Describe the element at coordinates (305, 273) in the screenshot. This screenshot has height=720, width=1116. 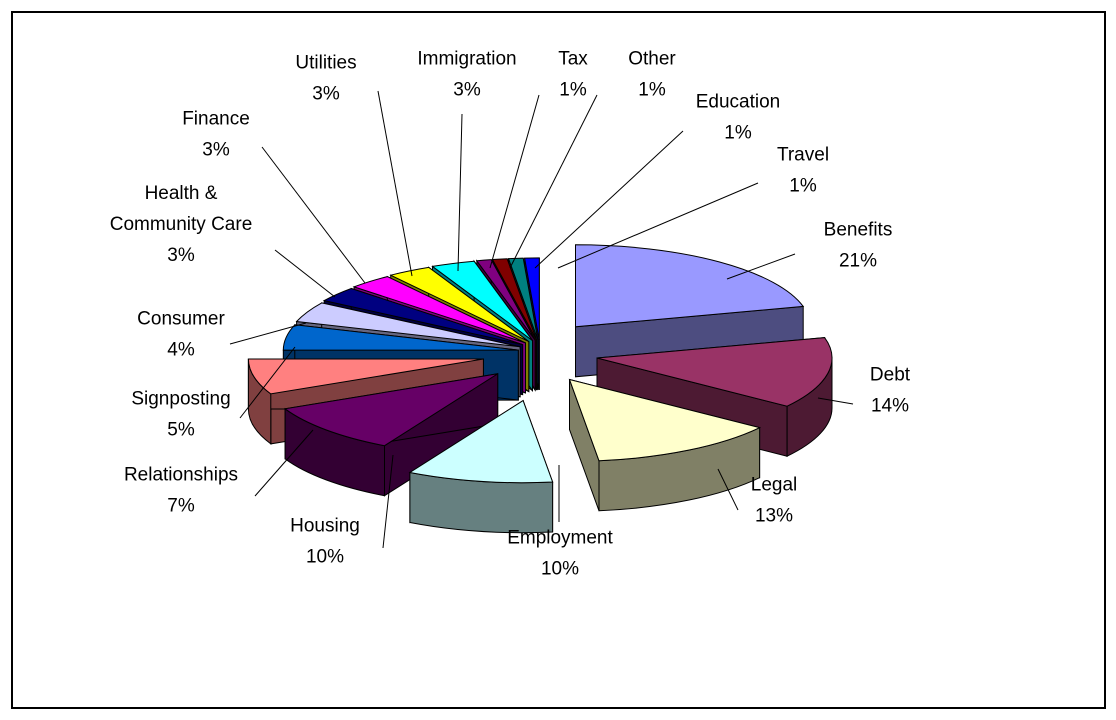
I see `leader-line-health-community-care` at that location.